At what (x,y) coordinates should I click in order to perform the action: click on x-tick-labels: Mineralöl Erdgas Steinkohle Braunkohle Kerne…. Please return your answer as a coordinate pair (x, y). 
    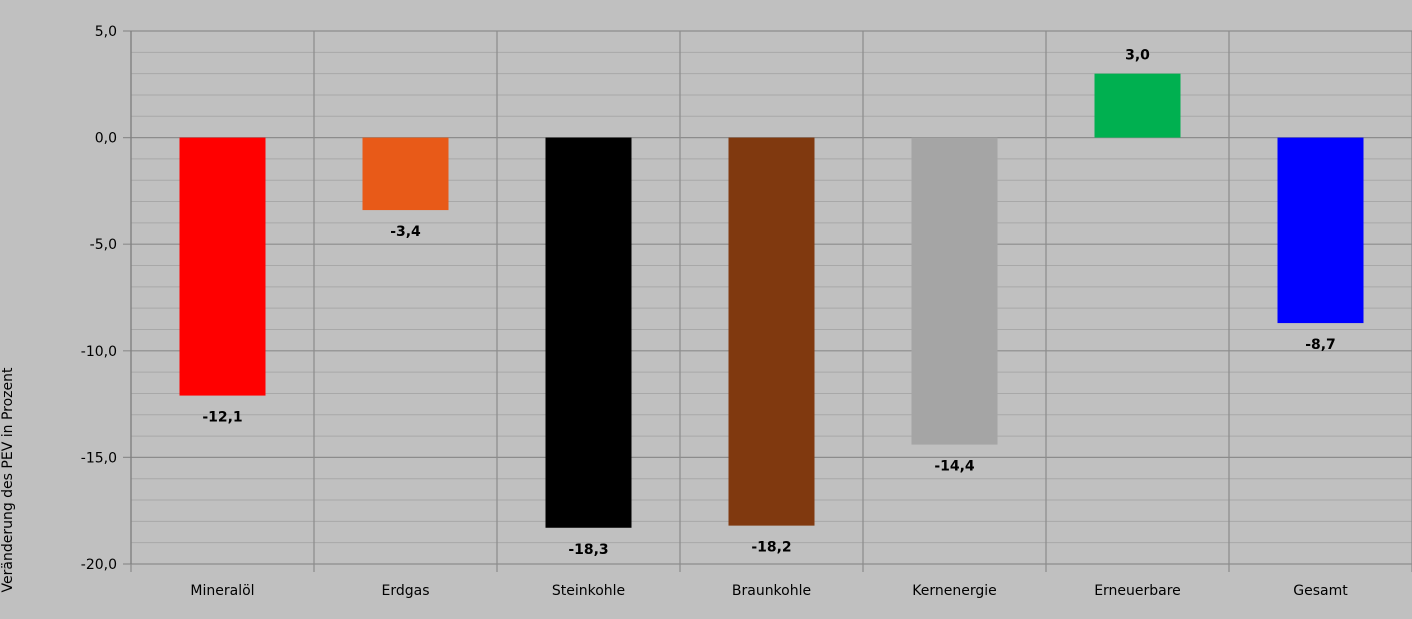
    Looking at the image, I should click on (769, 591).